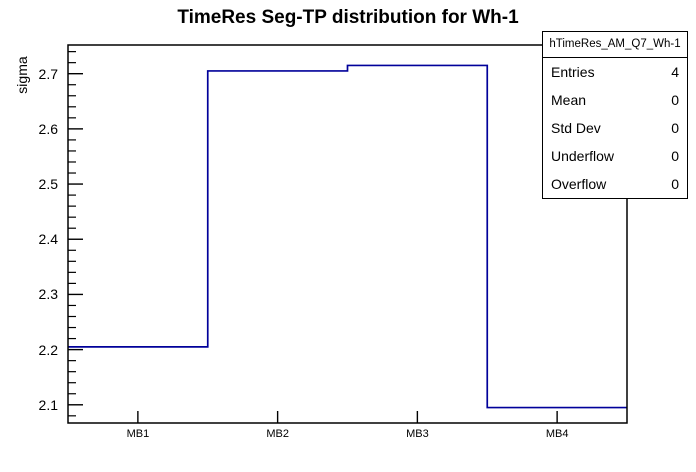 The height and width of the screenshot is (472, 696). What do you see at coordinates (573, 72) in the screenshot?
I see `stats-row-label: Entries` at bounding box center [573, 72].